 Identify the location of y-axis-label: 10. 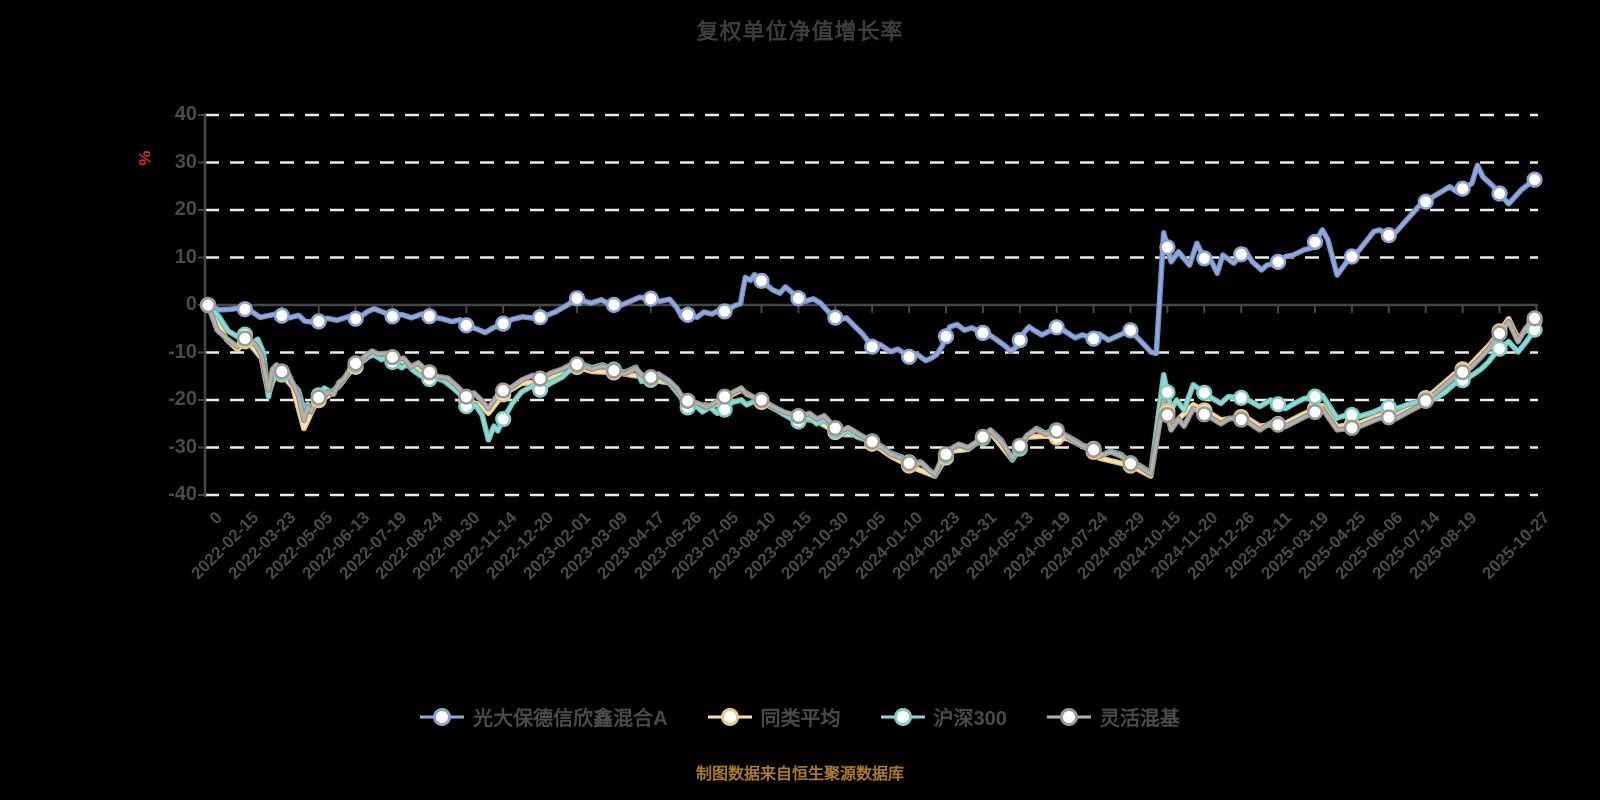
(185, 256).